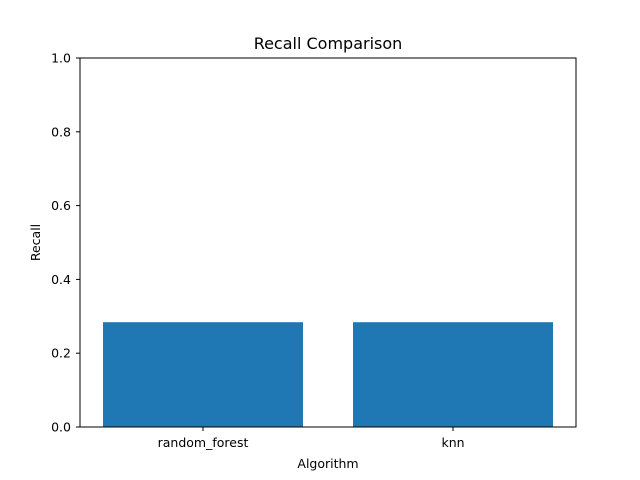 This screenshot has width=640, height=480. I want to click on y-axis-label: Recall, so click(35, 242).